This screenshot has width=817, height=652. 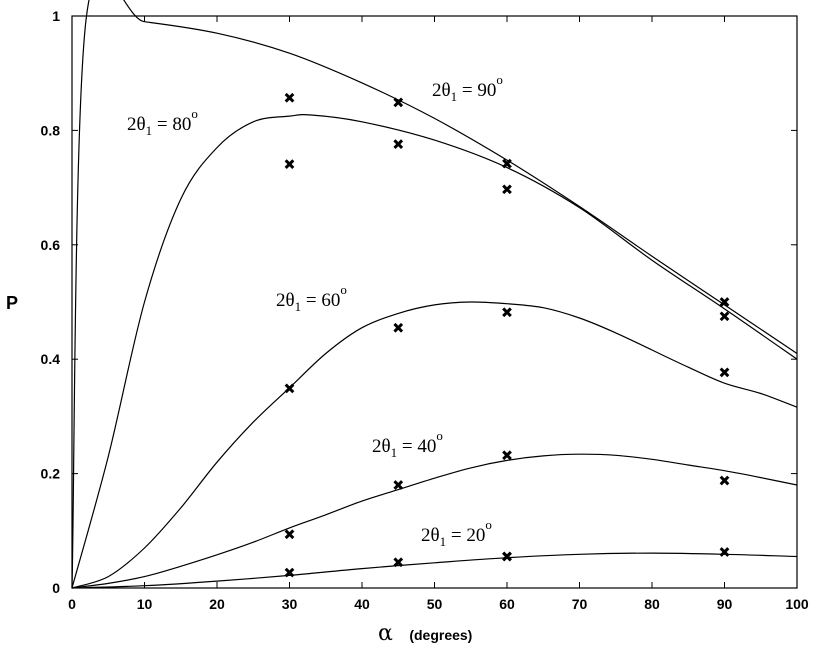 I want to click on x-tick-label: 100, so click(x=797, y=604).